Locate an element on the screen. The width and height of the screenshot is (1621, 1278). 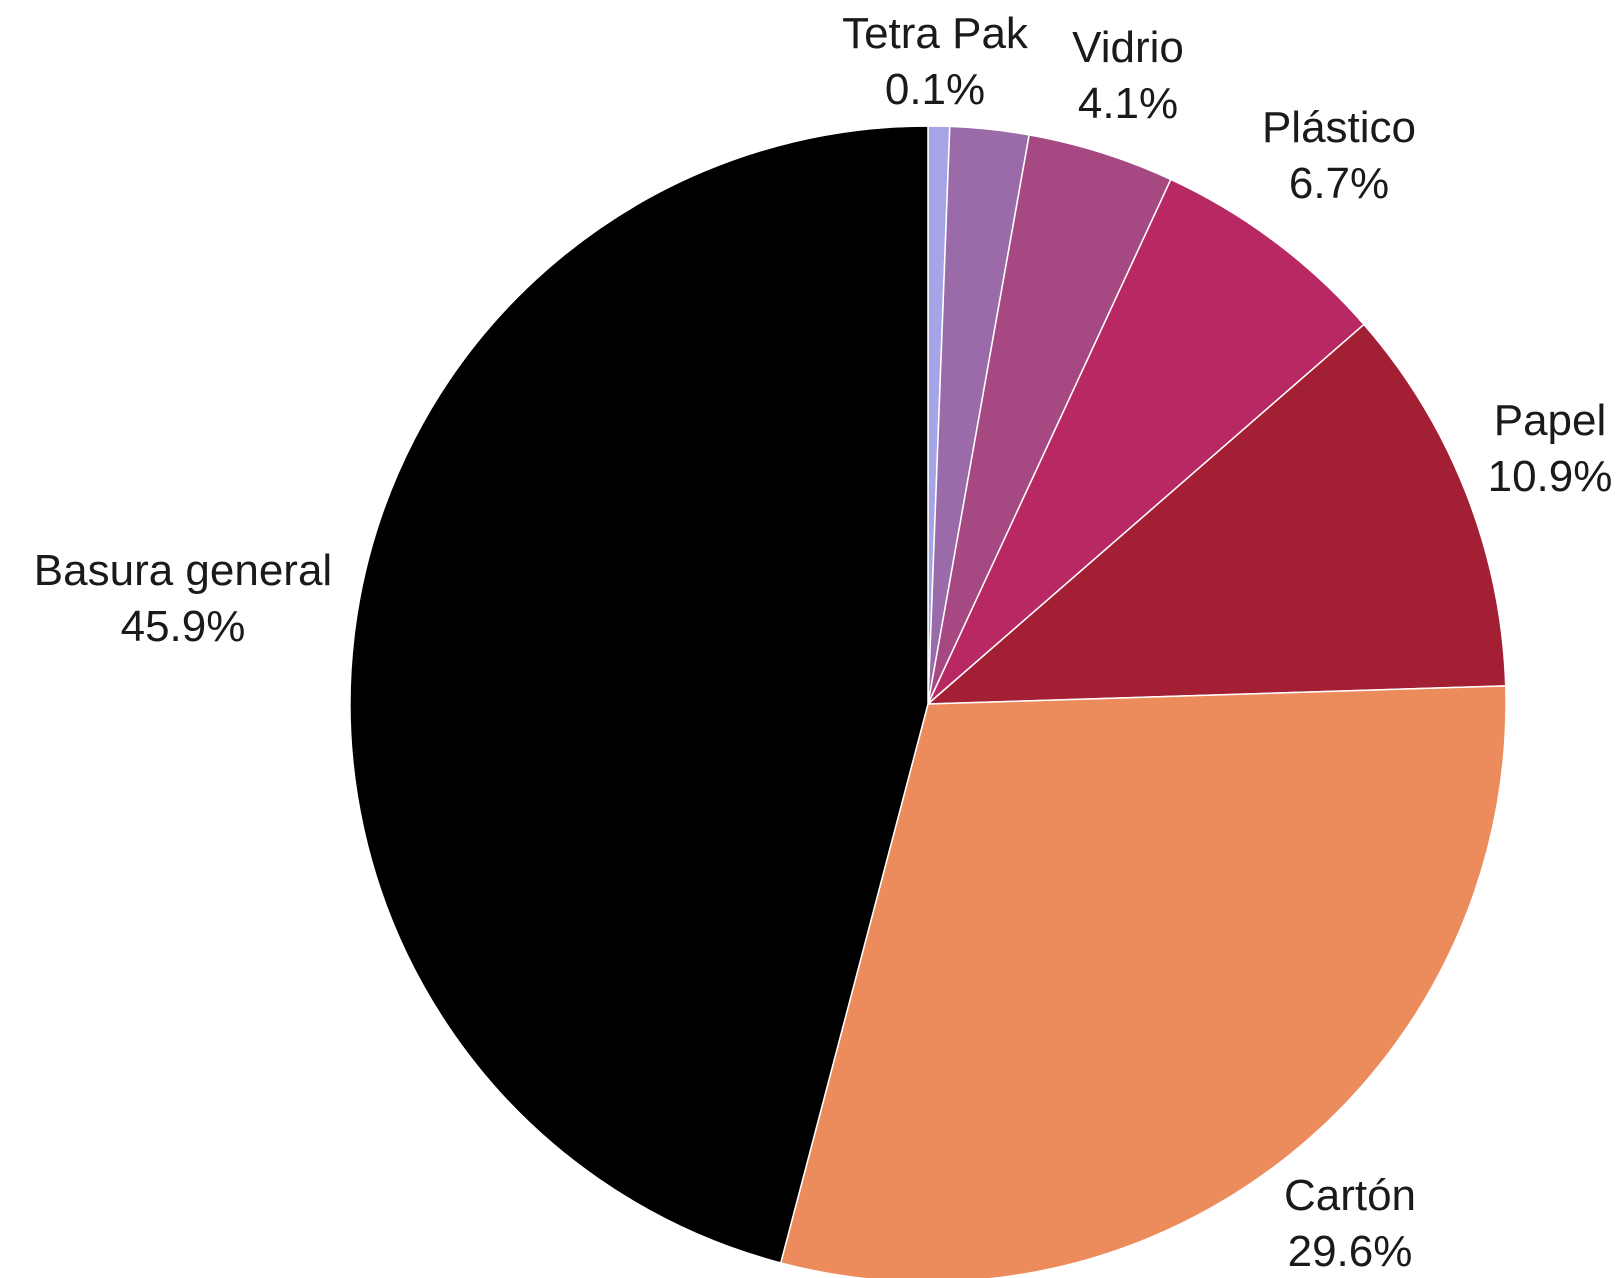
label-plastico-name: Plástico is located at coordinates (1339, 127).